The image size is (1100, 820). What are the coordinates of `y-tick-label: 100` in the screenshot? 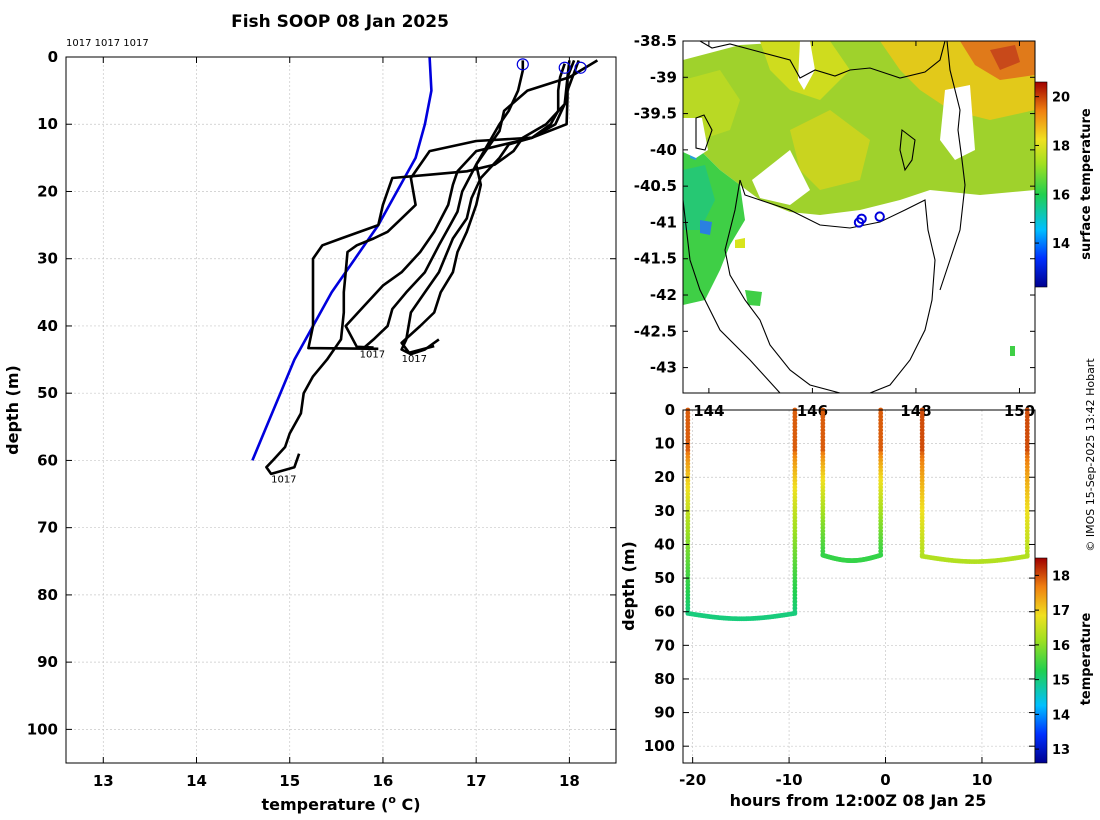 It's located at (42, 729).